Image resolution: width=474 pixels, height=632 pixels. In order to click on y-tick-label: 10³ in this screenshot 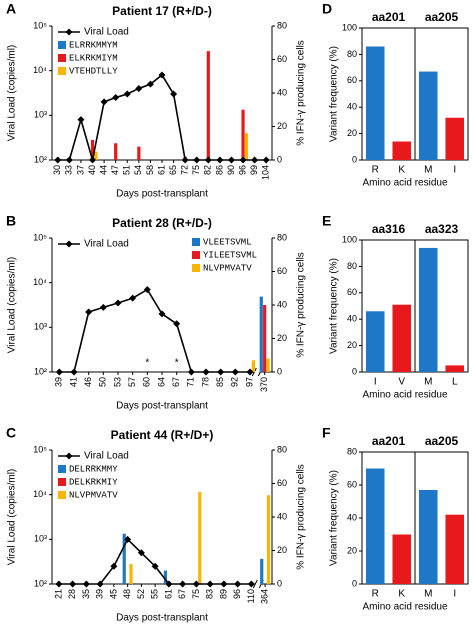, I will do `click(40, 539)`.